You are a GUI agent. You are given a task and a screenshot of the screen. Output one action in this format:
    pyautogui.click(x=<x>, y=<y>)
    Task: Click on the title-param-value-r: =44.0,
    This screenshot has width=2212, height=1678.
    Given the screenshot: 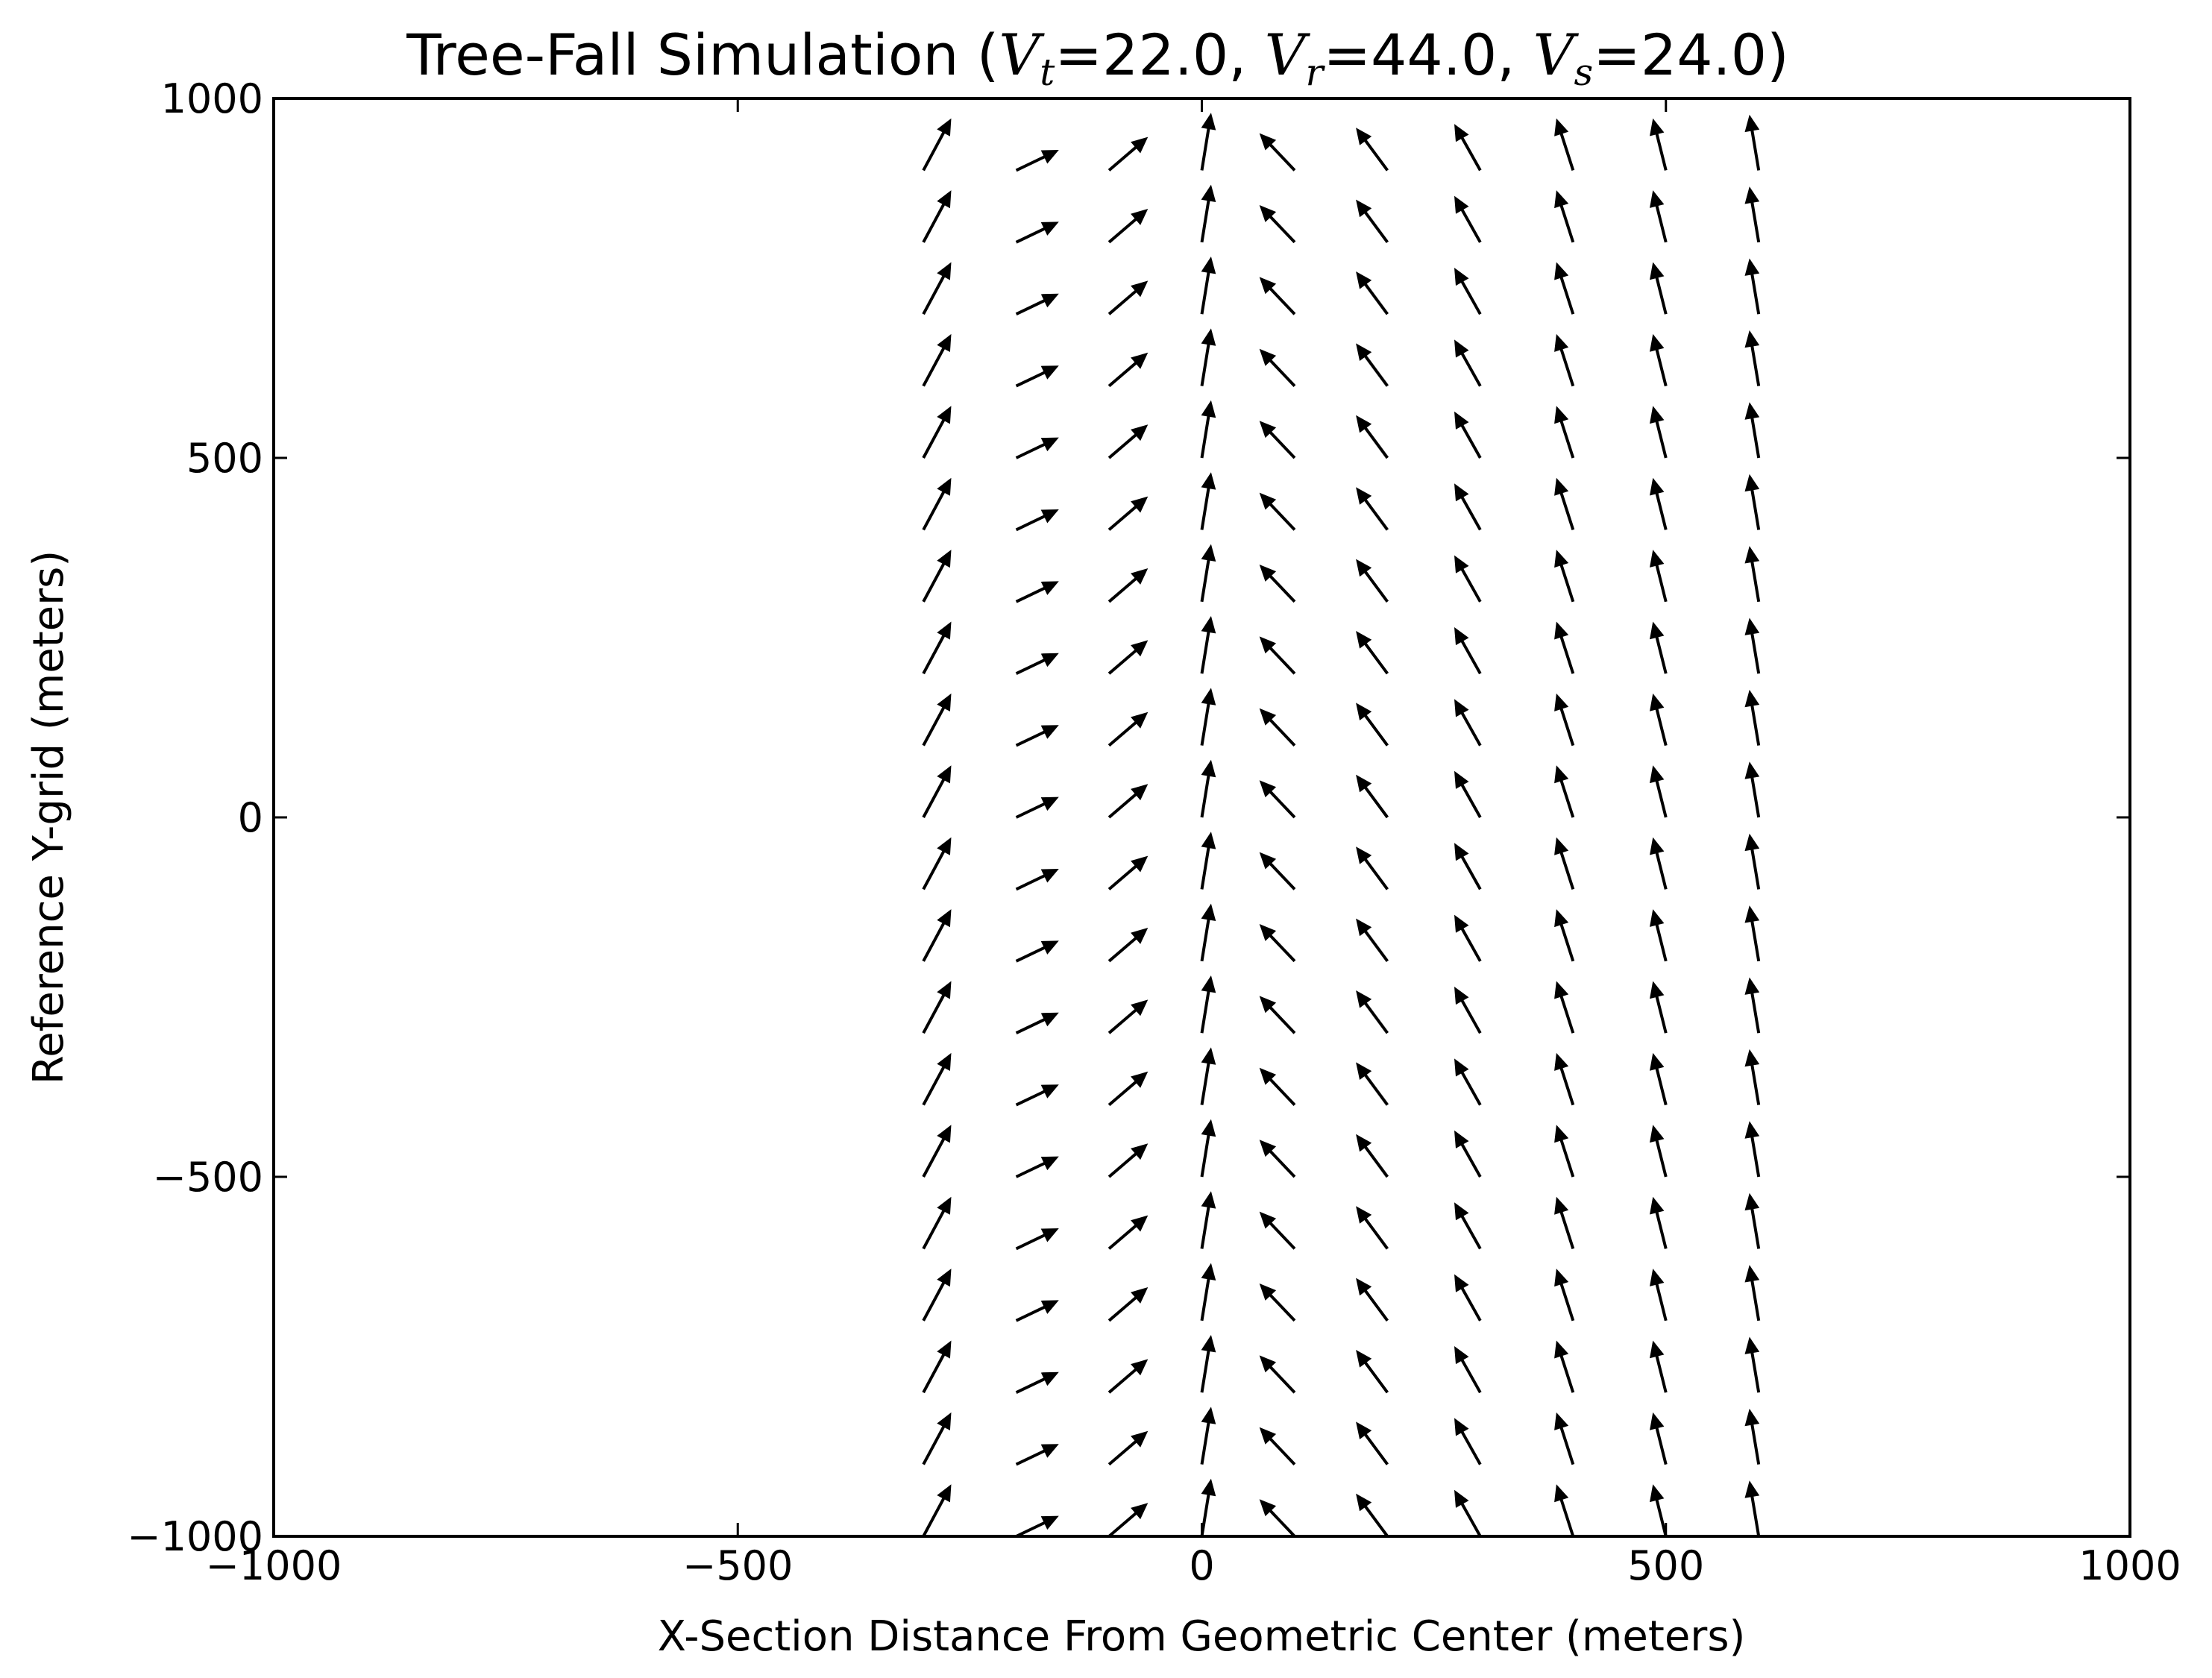 What is the action you would take?
    pyautogui.click(x=1428, y=55)
    